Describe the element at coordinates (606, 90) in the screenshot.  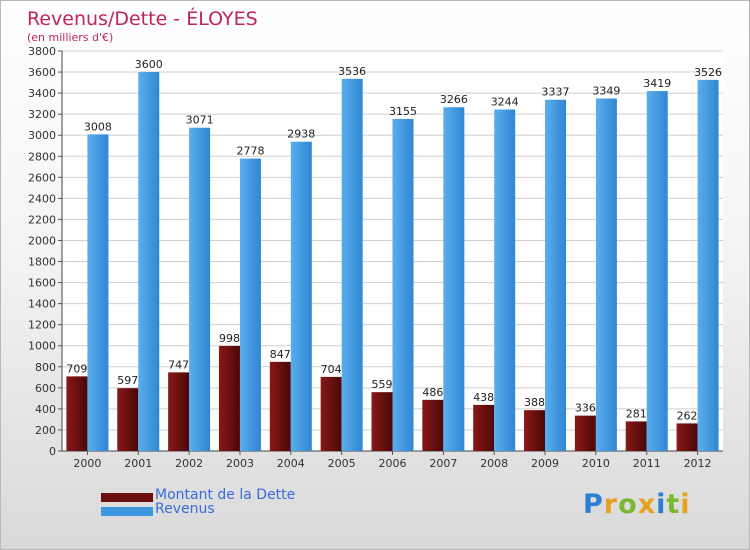
I see `data-label: 3349` at that location.